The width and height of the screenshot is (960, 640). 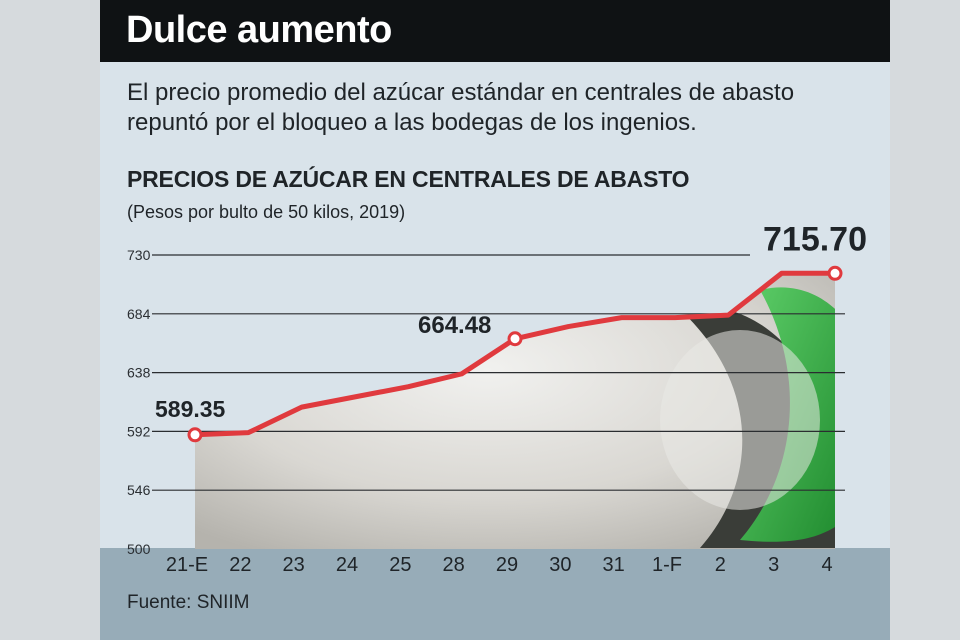 I want to click on x-axis: 21-E 22 23 24 25 28 29 30 31 1-F 2 3 4, so click(x=499, y=565).